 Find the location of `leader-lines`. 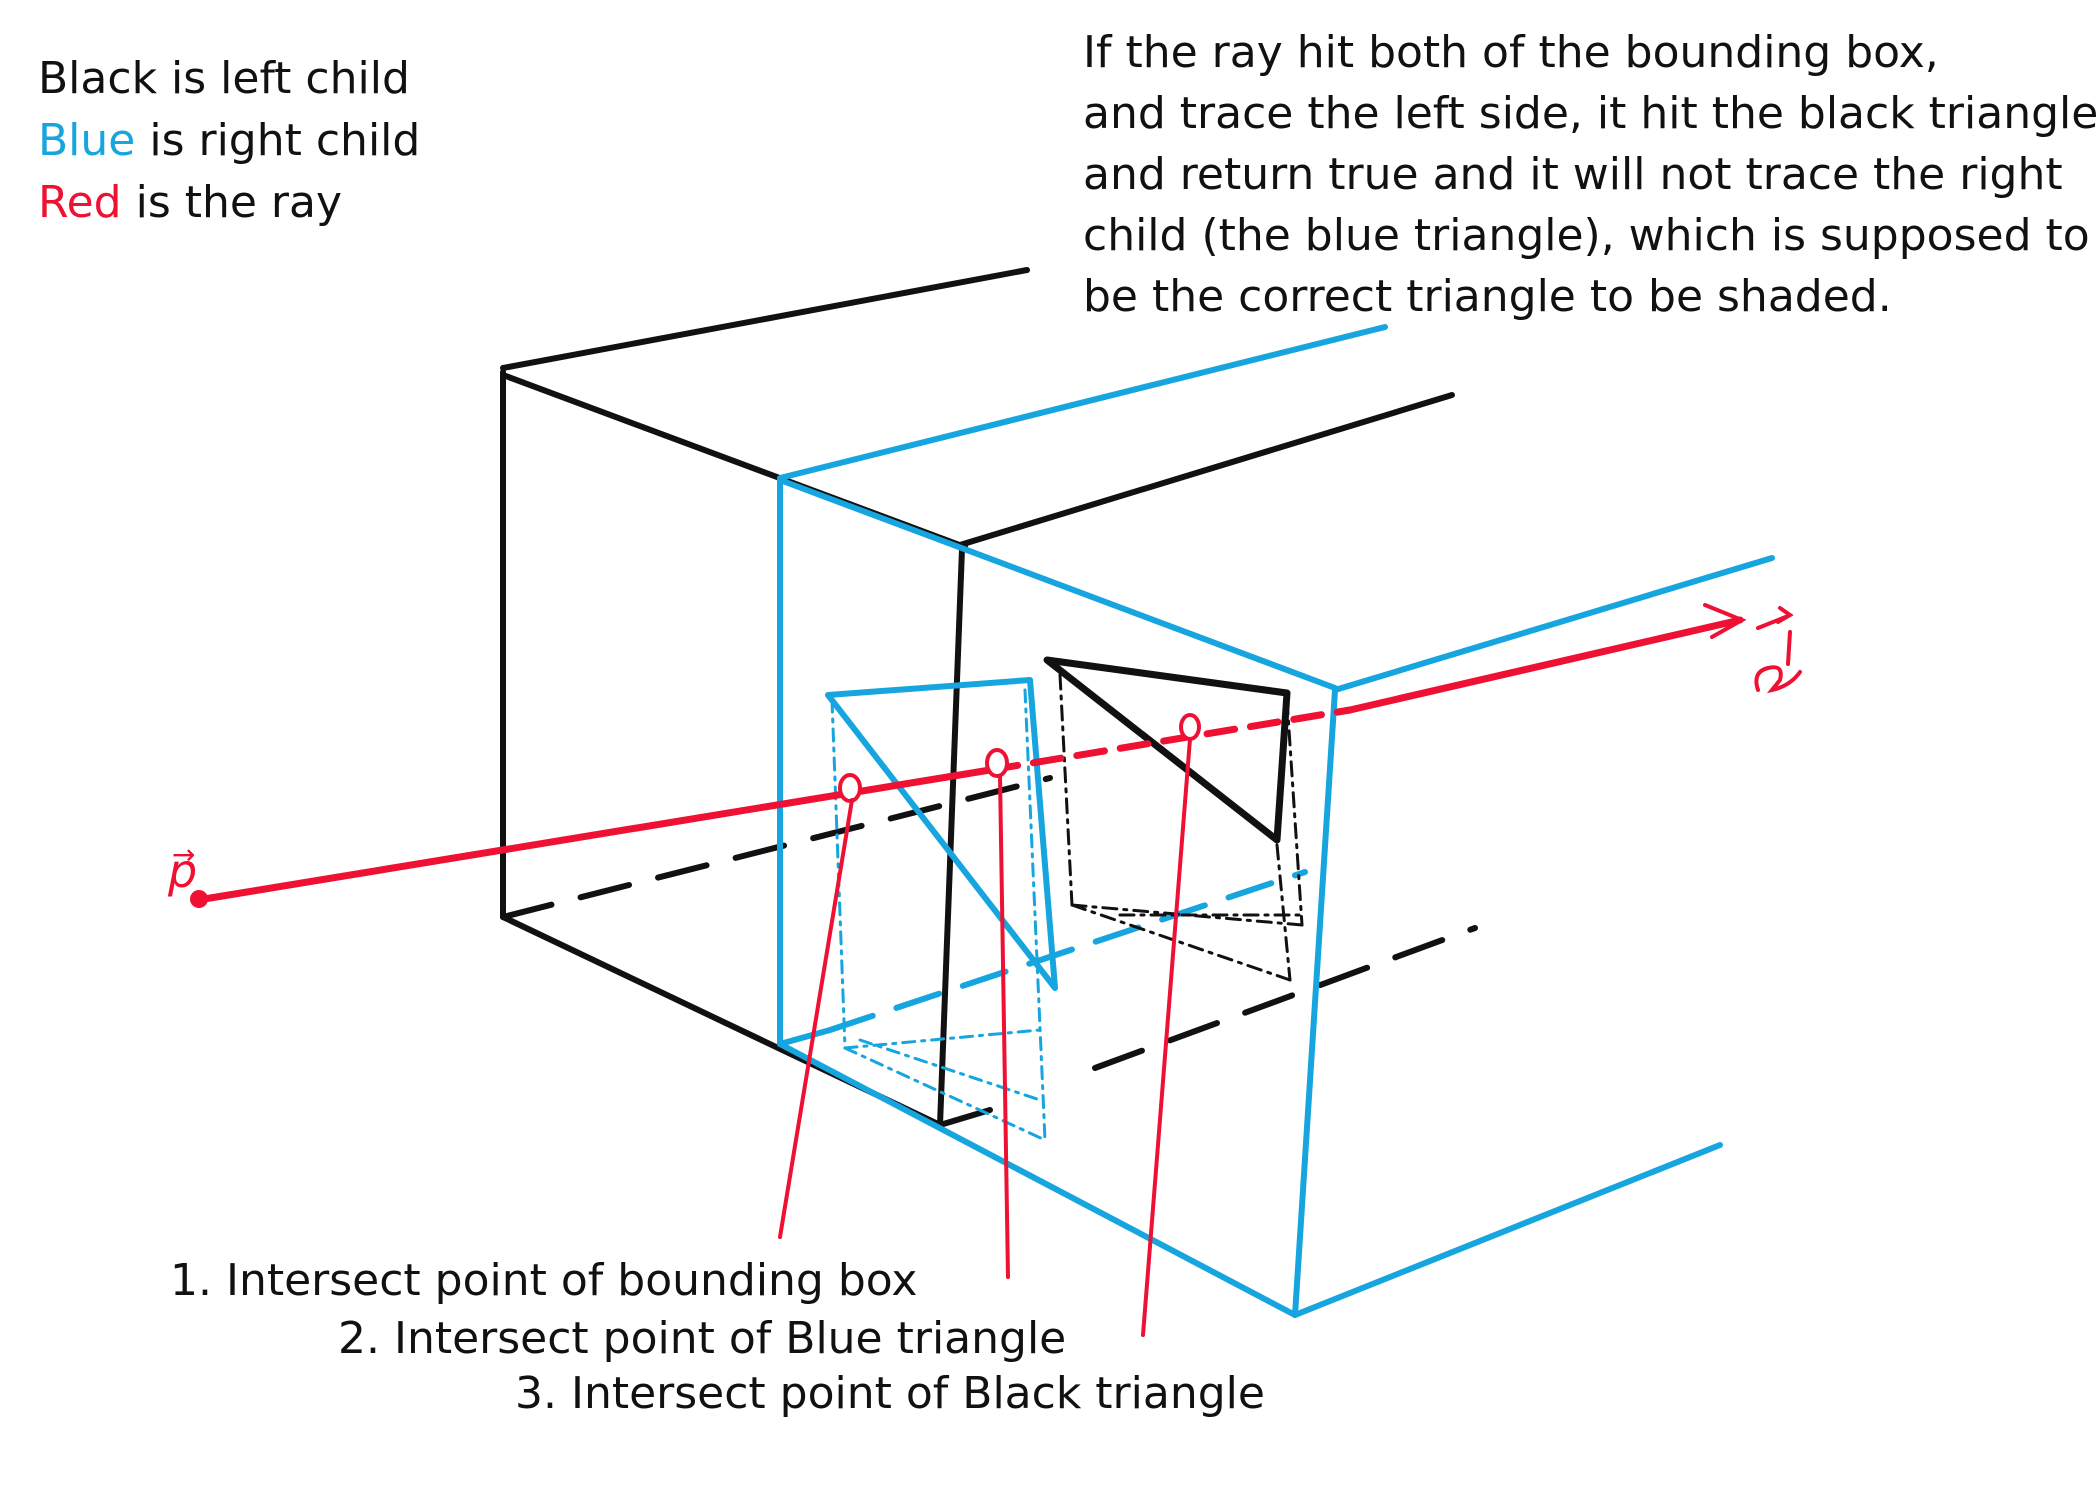

leader-lines is located at coordinates (985, 1037).